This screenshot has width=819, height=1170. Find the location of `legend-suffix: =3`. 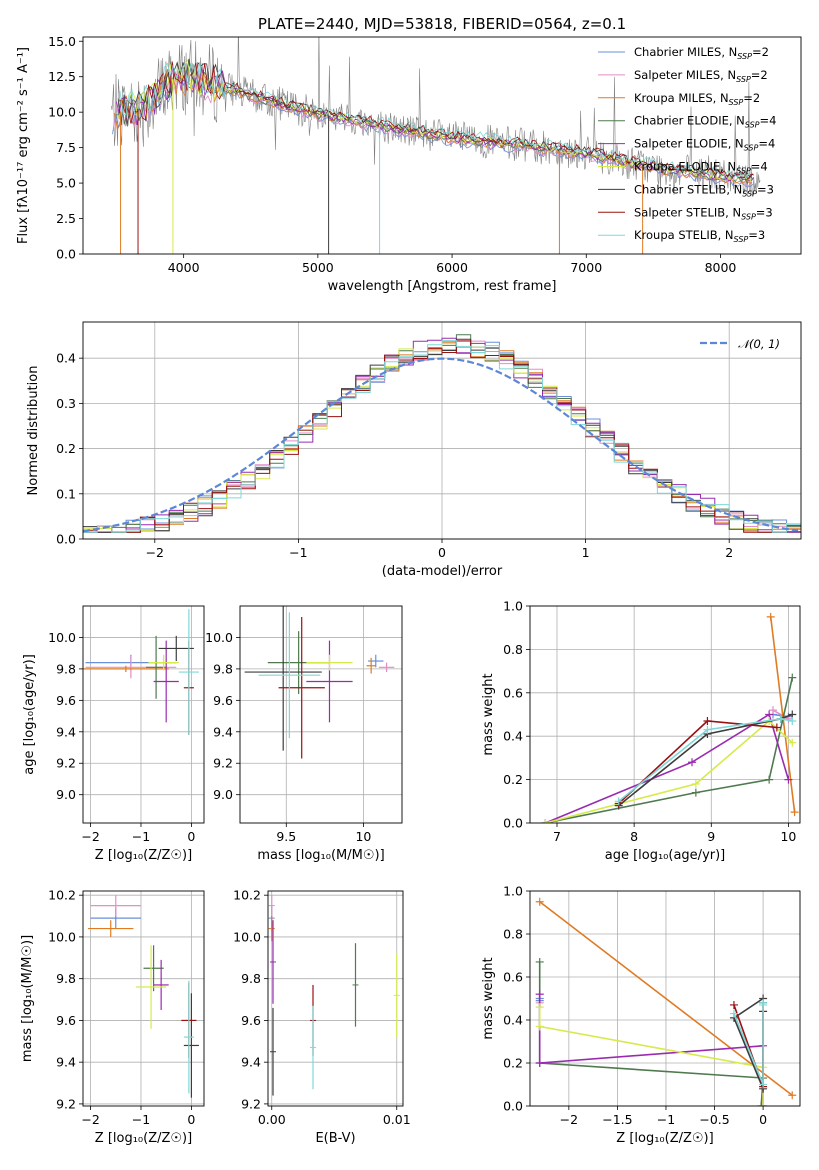

legend-suffix: =3 is located at coordinates (756, 235).